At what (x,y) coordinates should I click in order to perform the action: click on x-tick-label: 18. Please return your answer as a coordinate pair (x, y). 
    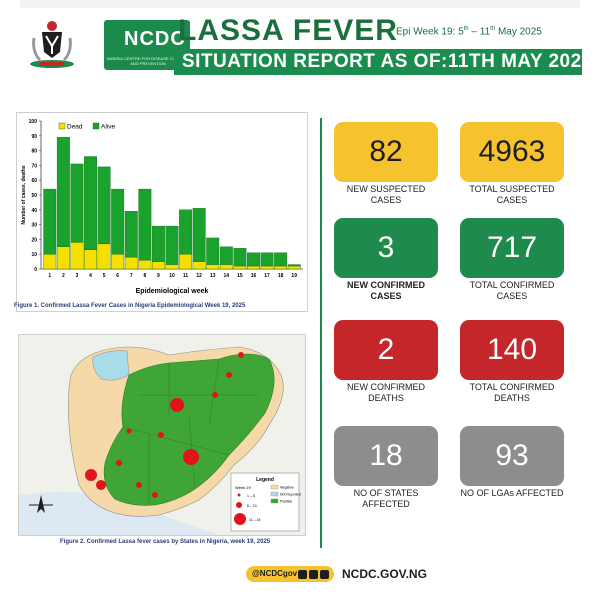
    Looking at the image, I should click on (281, 276).